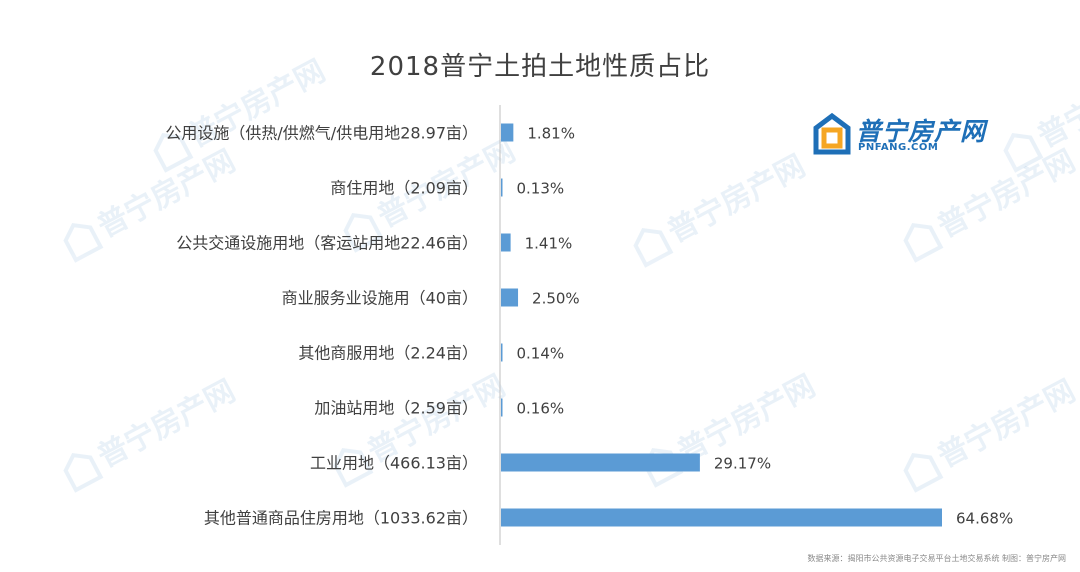 The width and height of the screenshot is (1080, 572). Describe the element at coordinates (404, 188) in the screenshot. I see `category-label: 商住用地（2.09亩）` at that location.